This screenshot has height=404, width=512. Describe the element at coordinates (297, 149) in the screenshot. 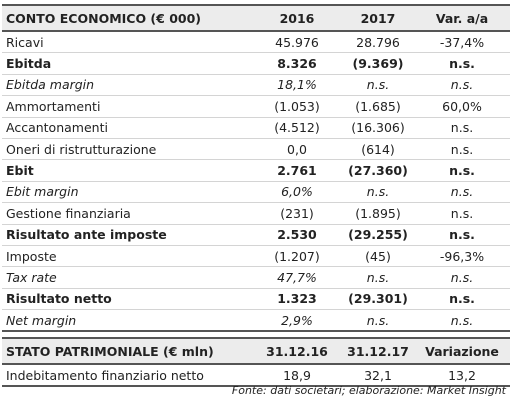

I see `cell-value: 0,0` at that location.